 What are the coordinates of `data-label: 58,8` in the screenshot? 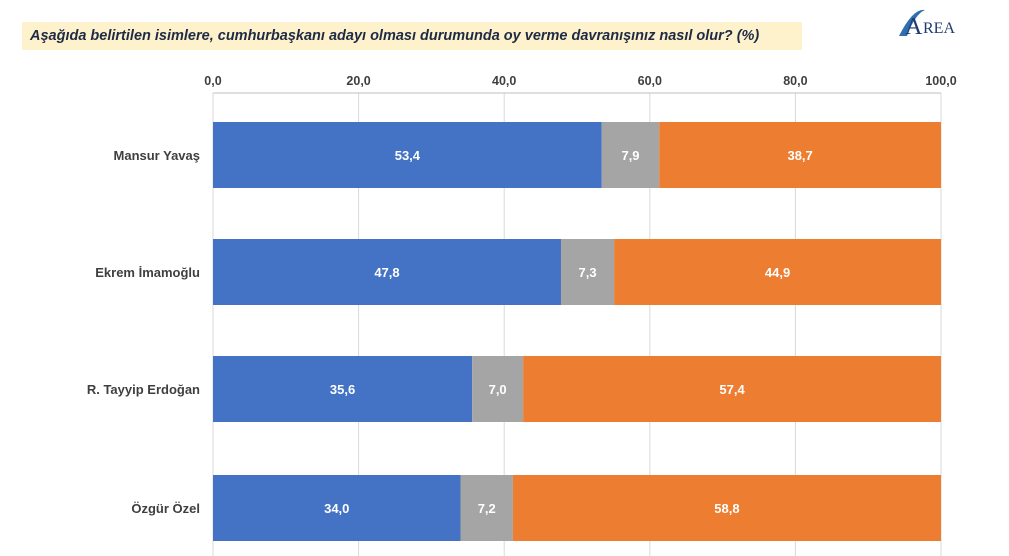 It's located at (726, 508).